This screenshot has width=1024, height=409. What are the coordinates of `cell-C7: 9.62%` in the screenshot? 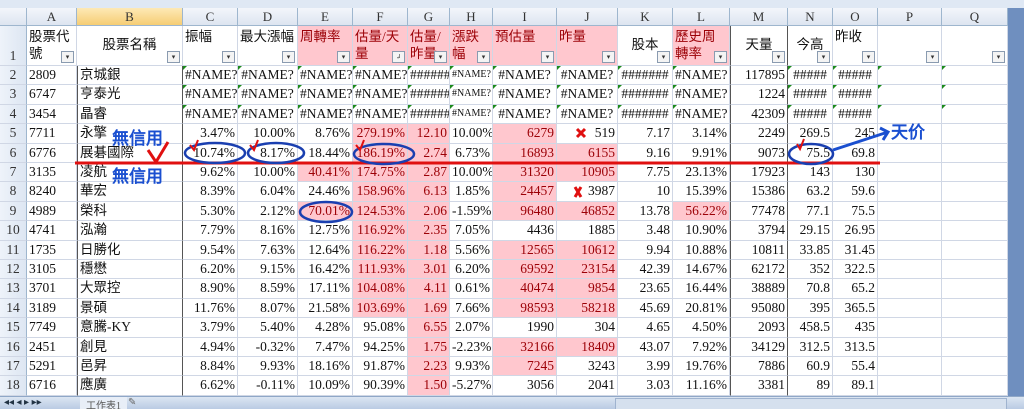 It's located at (210, 173).